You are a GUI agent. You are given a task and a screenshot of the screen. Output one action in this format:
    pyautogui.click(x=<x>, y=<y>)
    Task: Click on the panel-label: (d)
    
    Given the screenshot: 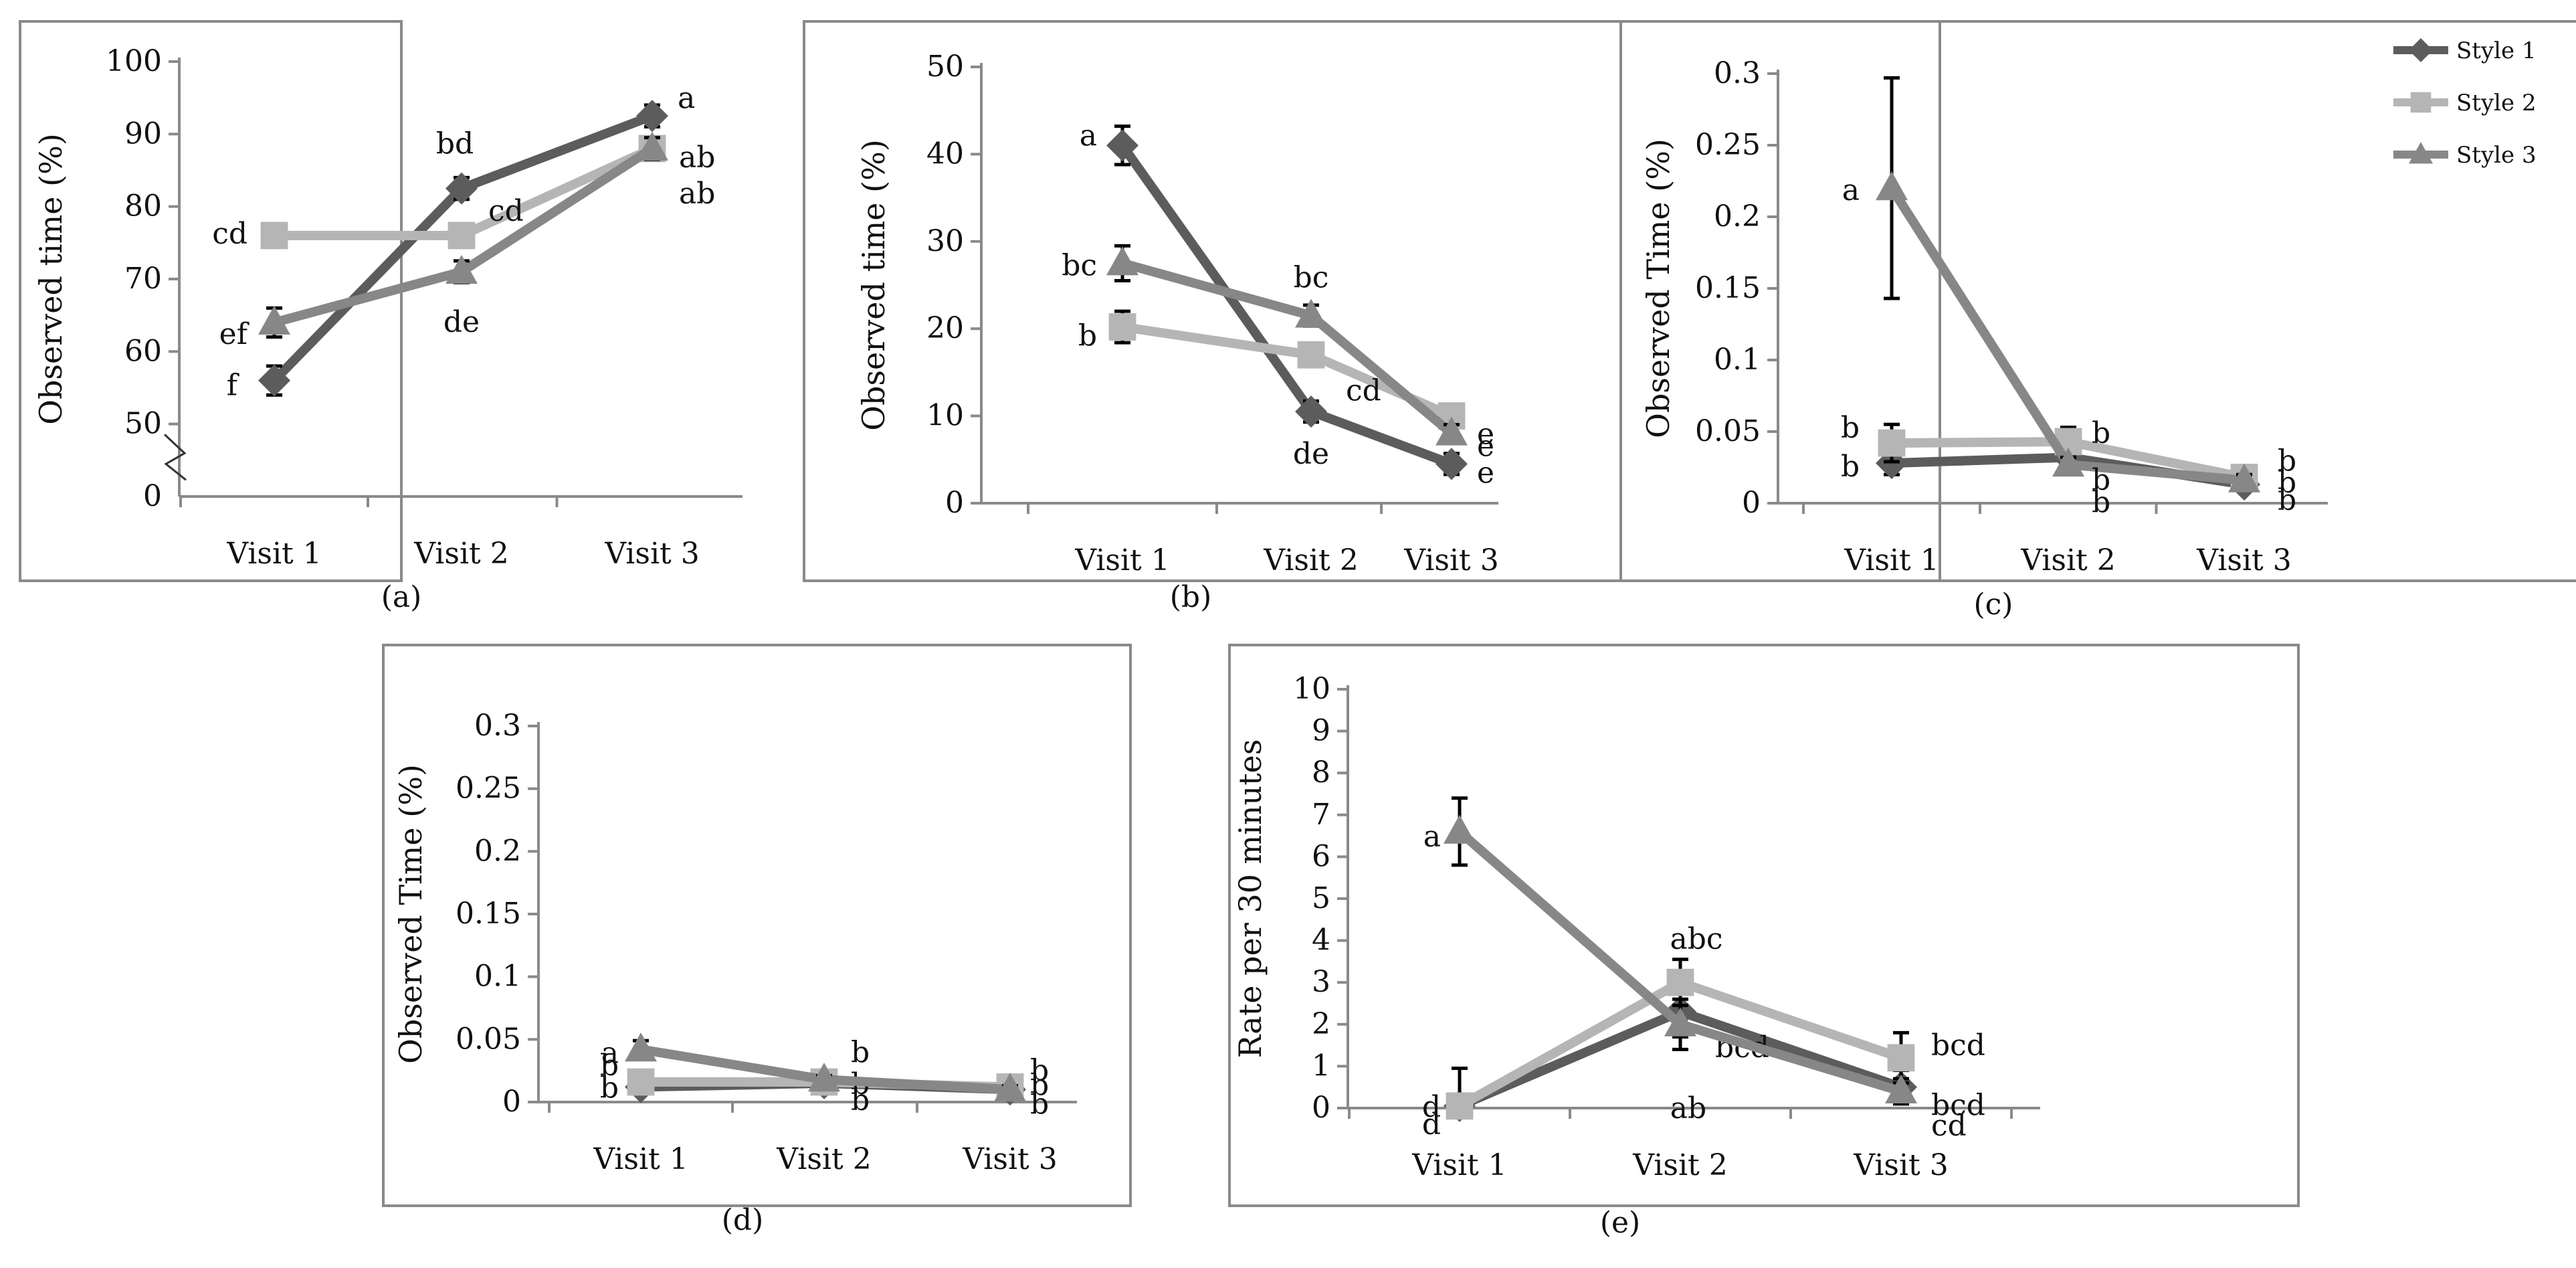 What is the action you would take?
    pyautogui.click(x=743, y=1220)
    